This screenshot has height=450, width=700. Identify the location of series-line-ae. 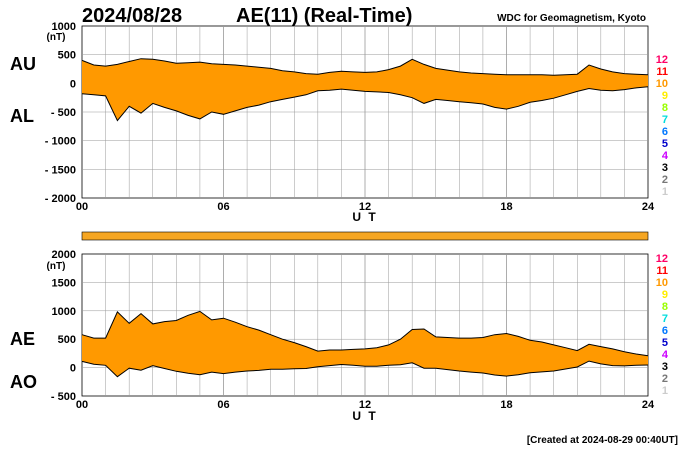
(365, 333).